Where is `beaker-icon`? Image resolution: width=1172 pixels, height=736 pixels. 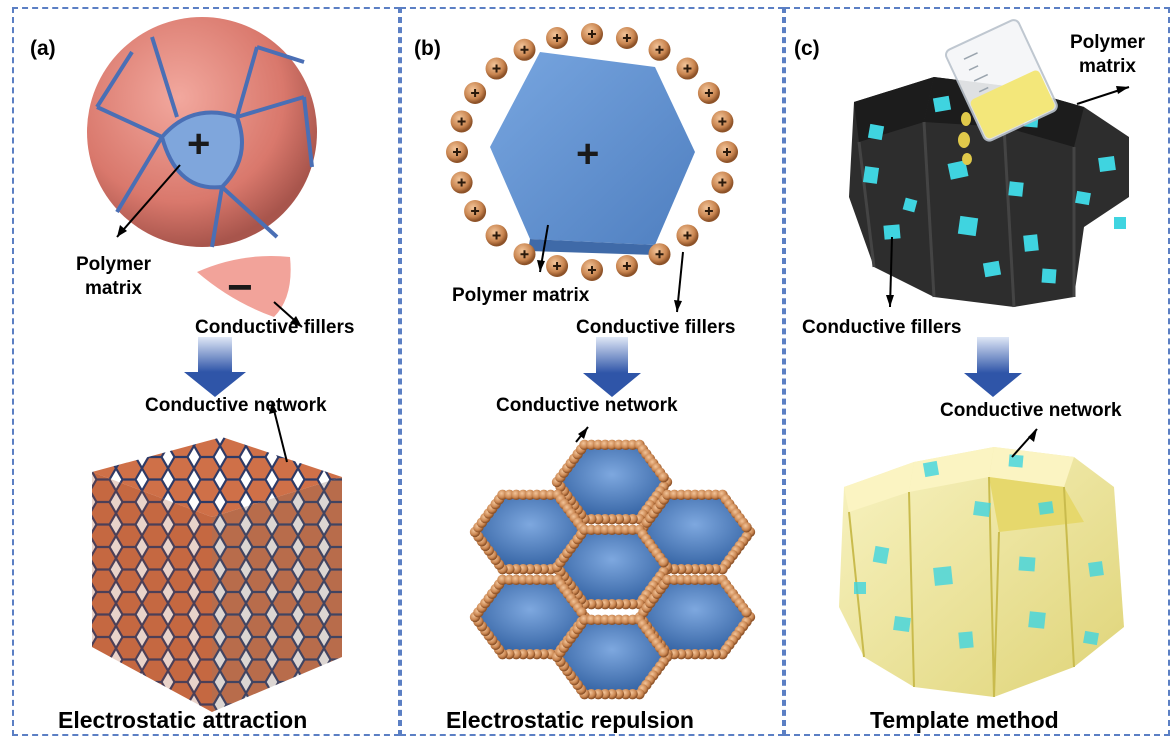
beaker-icon is located at coordinates (1001, 80).